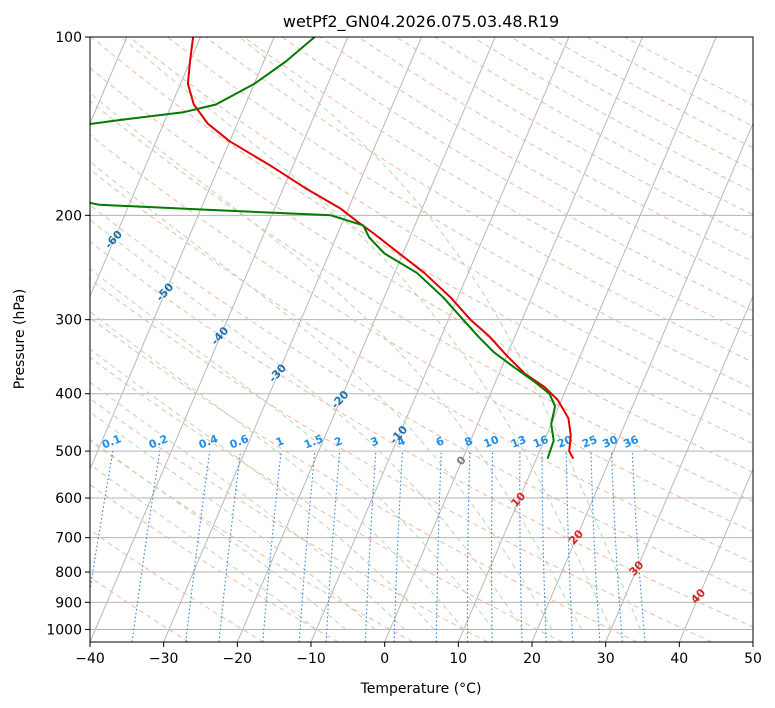 The image size is (775, 708). I want to click on isotherm-label: -50, so click(164, 292).